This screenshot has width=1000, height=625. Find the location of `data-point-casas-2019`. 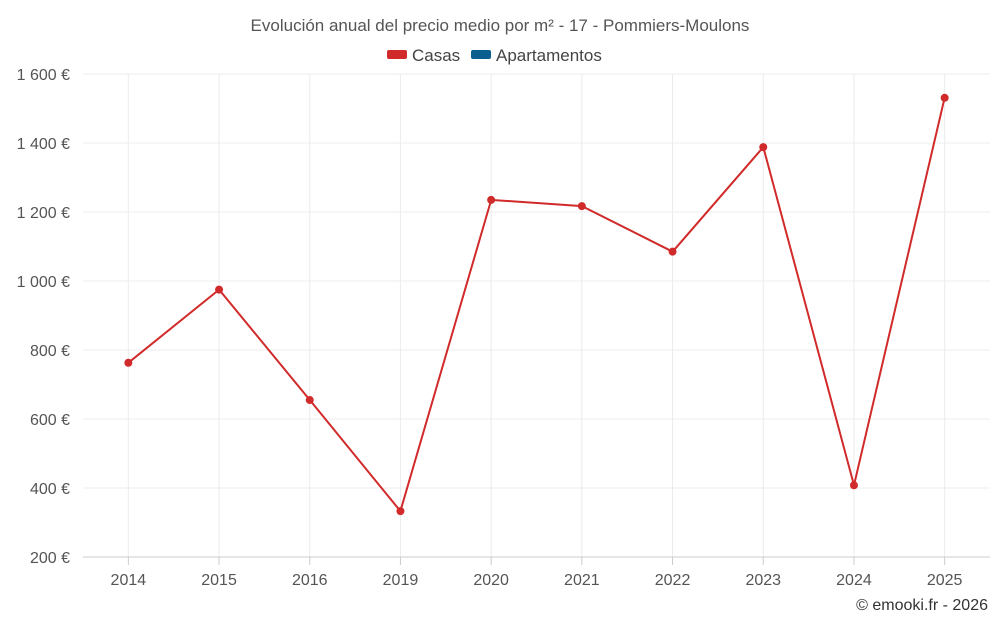

data-point-casas-2019 is located at coordinates (400, 511).